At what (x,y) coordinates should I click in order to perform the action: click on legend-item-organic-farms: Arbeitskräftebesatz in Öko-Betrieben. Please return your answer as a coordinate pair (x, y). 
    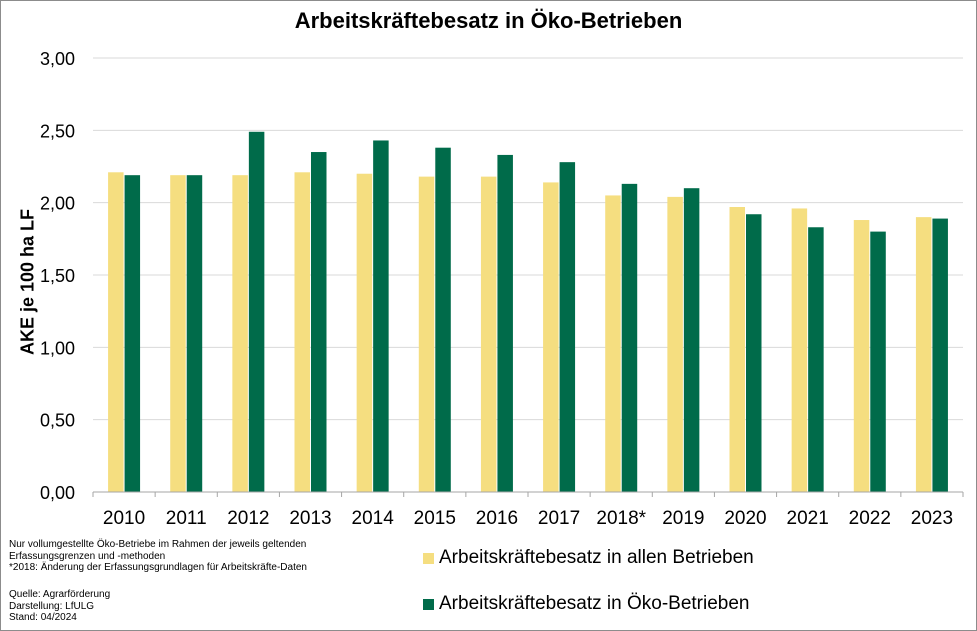
    Looking at the image, I should click on (586, 604).